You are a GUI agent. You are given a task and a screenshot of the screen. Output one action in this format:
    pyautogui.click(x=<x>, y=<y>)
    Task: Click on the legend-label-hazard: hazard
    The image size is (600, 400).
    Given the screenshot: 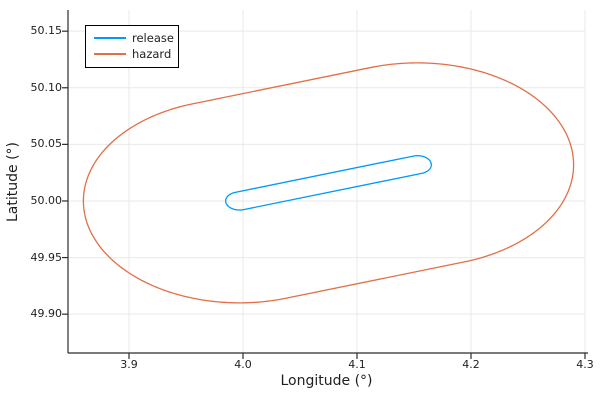 What is the action you would take?
    pyautogui.click(x=152, y=54)
    